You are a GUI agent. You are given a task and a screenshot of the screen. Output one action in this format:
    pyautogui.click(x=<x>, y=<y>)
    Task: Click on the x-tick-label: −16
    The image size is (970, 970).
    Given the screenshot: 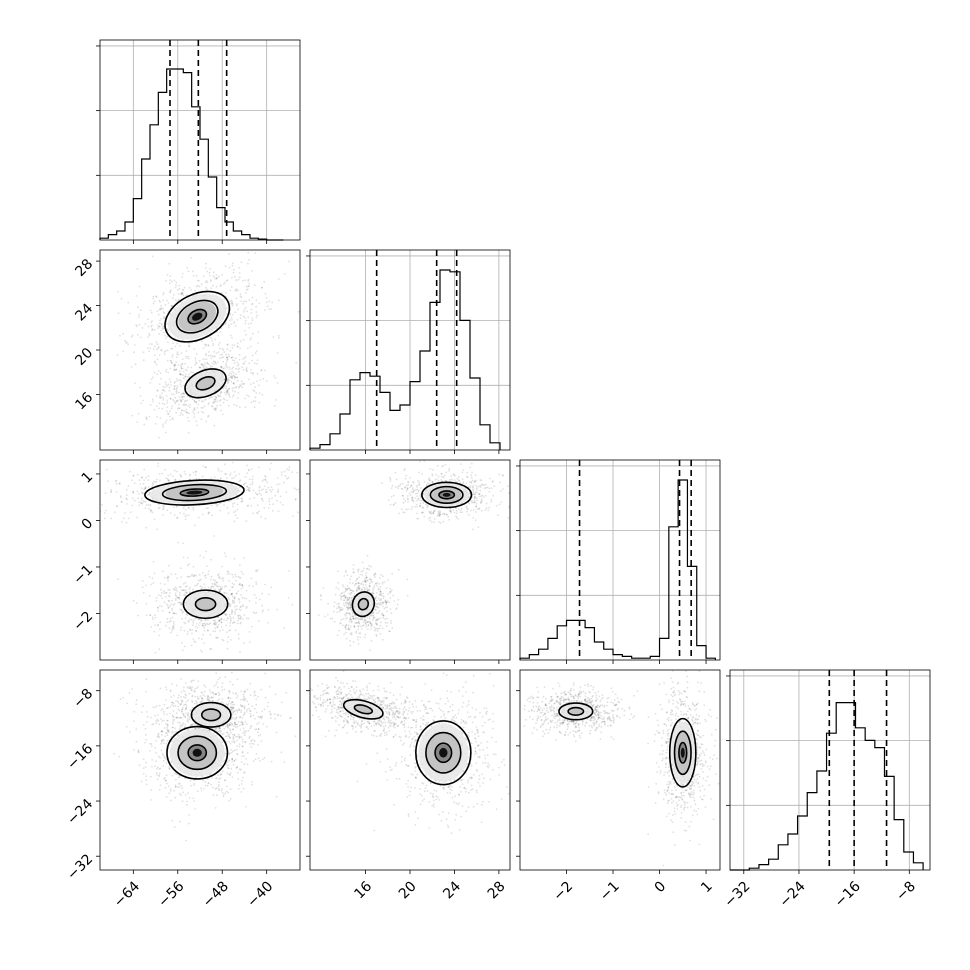 What is the action you would take?
    pyautogui.click(x=848, y=894)
    